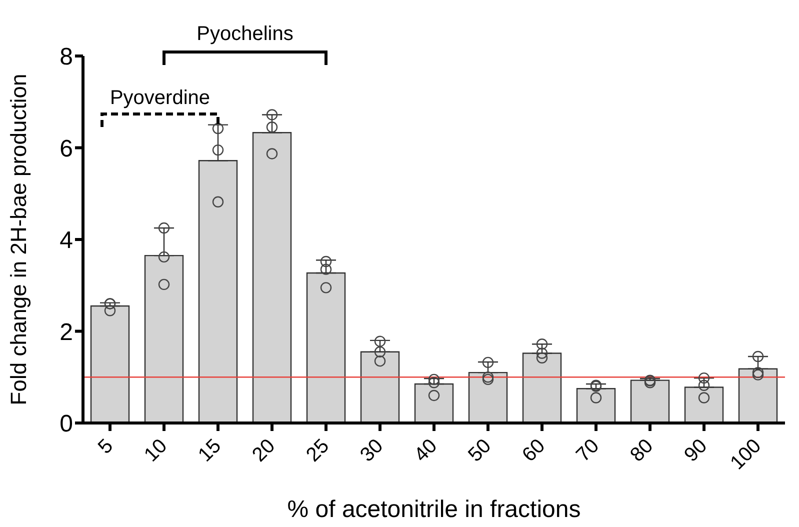 Image resolution: width=799 pixels, height=527 pixels. Describe the element at coordinates (264, 450) in the screenshot. I see `x-tick-label: 20` at that location.